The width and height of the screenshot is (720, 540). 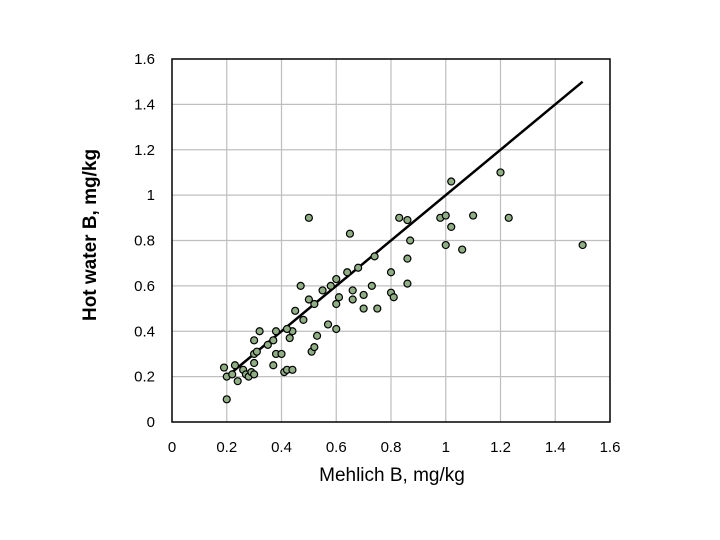 What do you see at coordinates (144, 286) in the screenshot?
I see `y-tick-label: 0.6` at bounding box center [144, 286].